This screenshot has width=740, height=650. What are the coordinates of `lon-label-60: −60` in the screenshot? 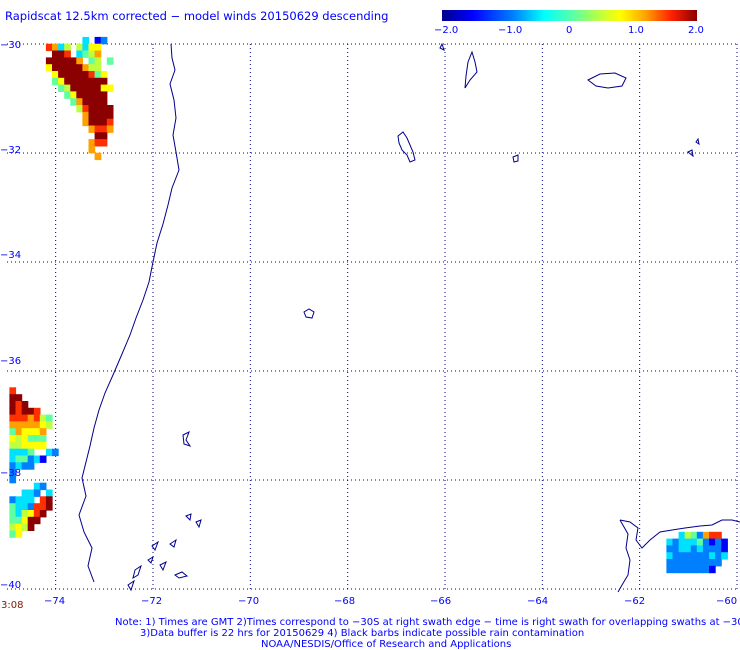 It's located at (726, 601).